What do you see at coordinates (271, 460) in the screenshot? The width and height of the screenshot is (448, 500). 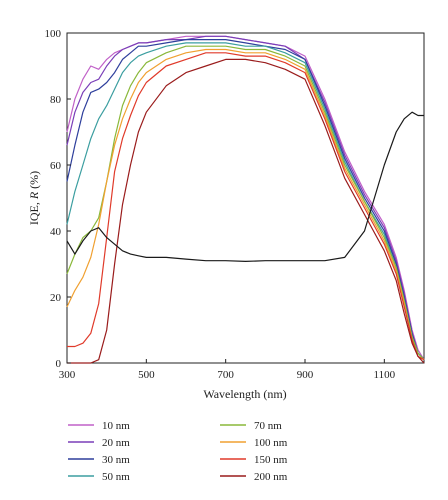 I see `legend-label: 150 nm` at bounding box center [271, 460].